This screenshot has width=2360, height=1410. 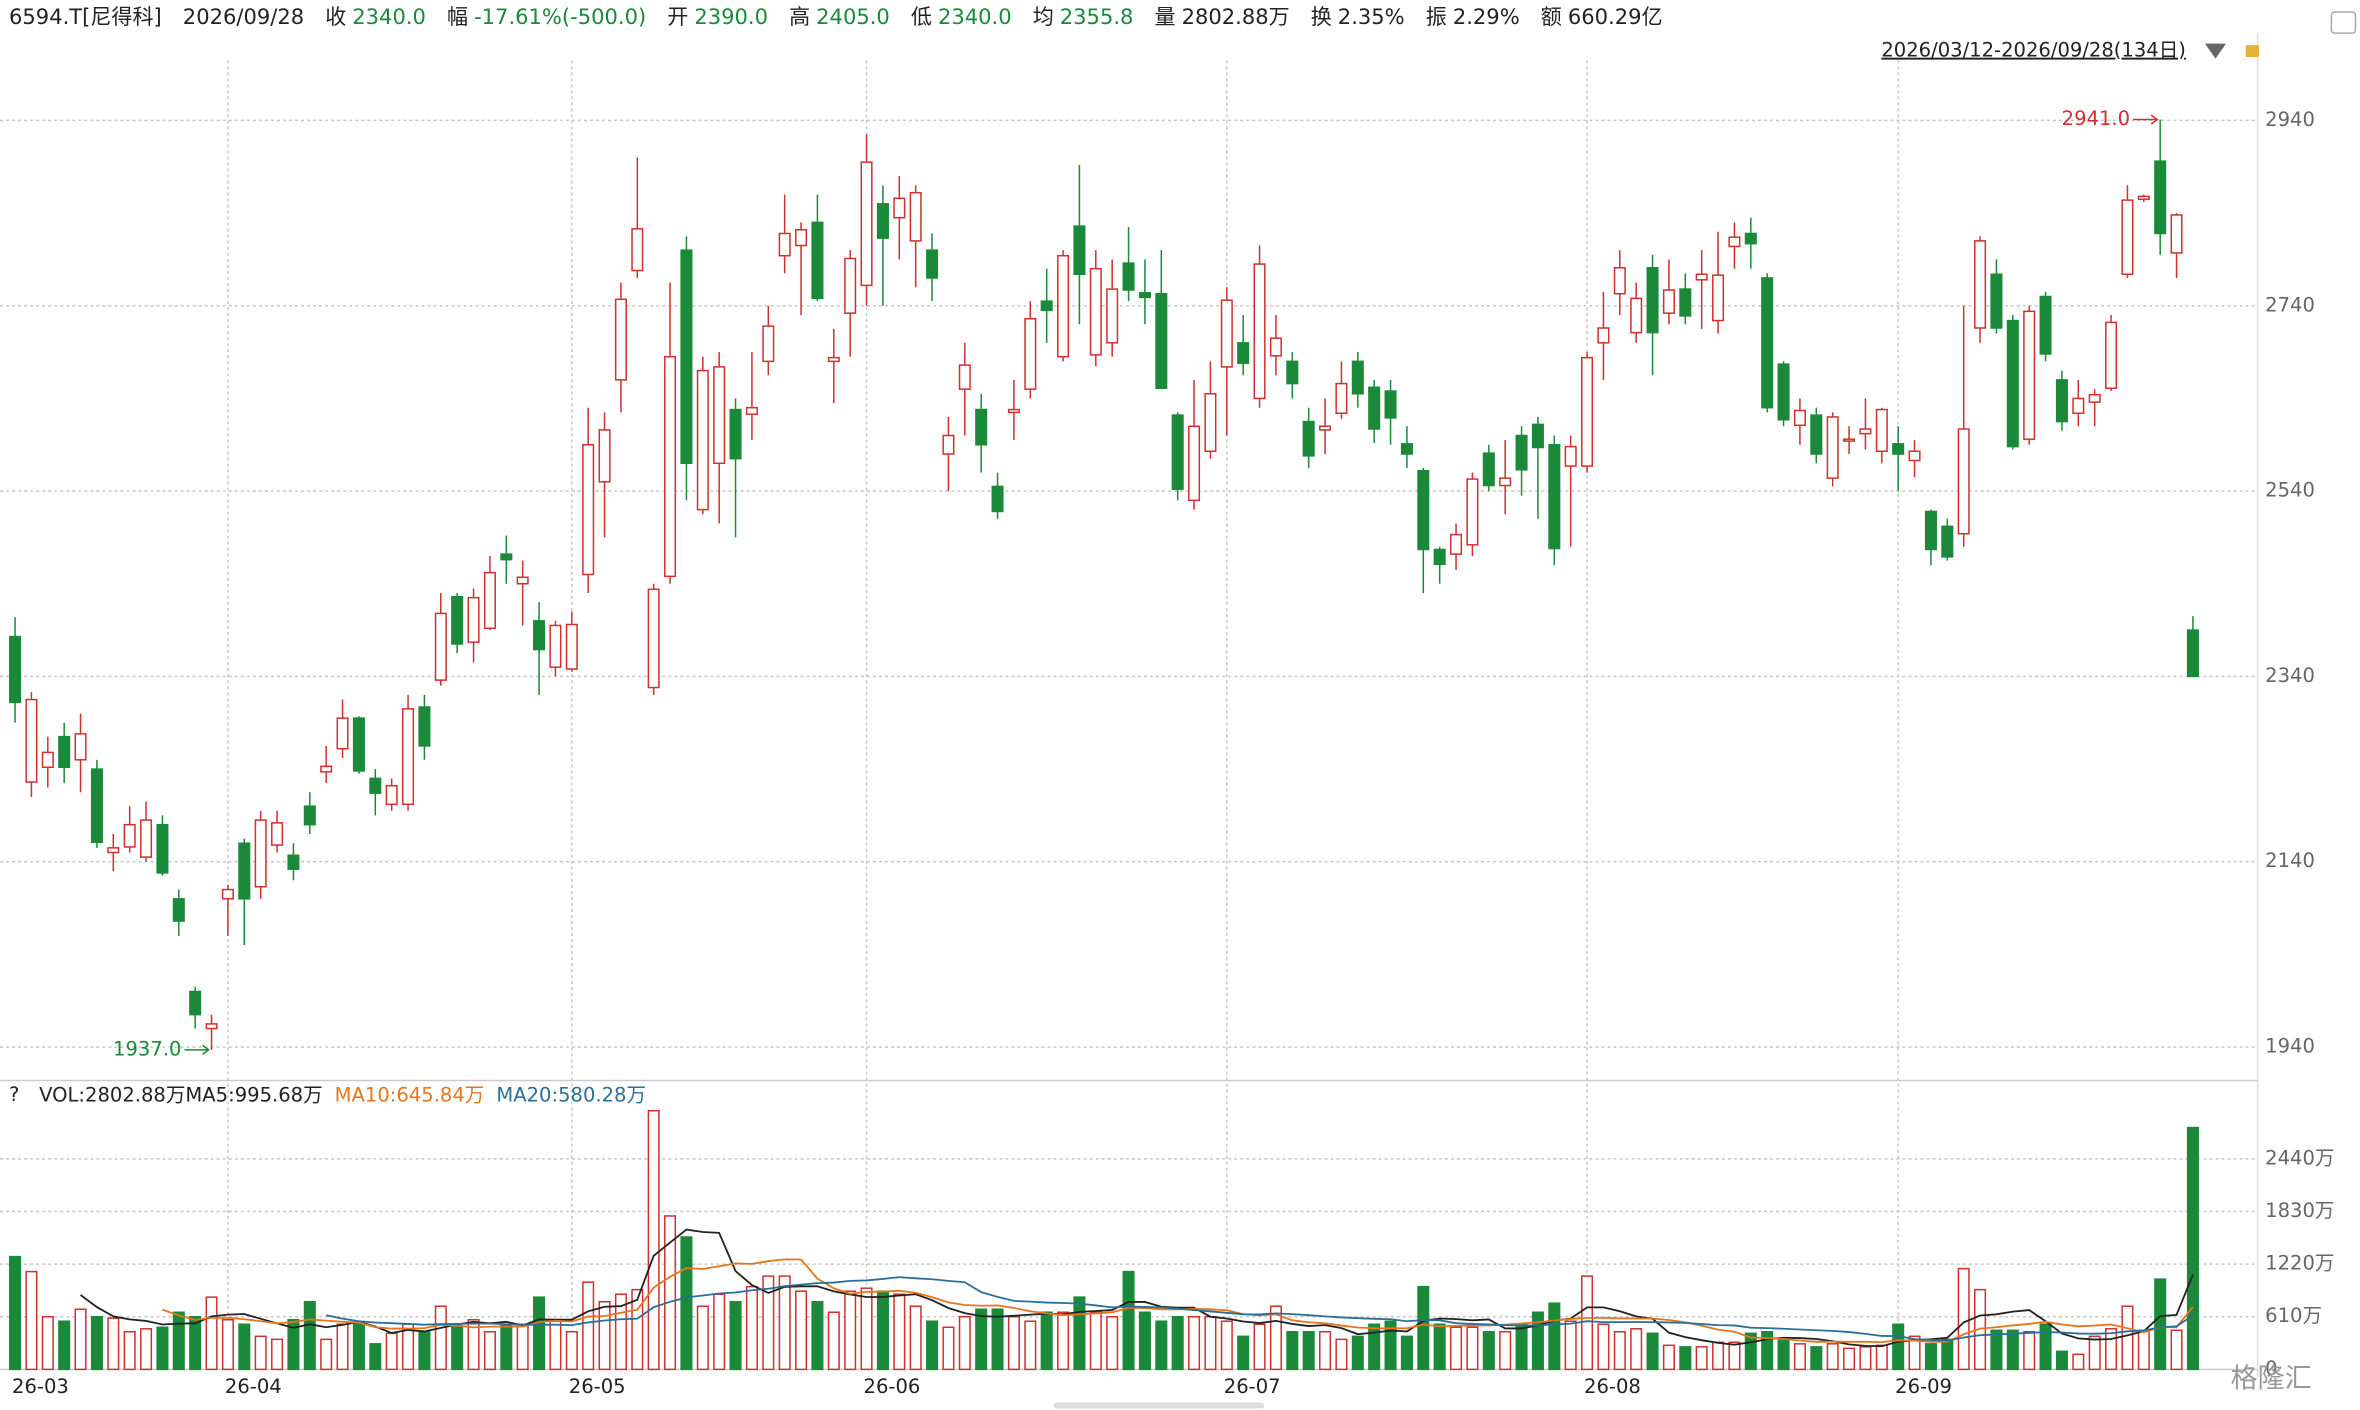 I want to click on scrollbar, so click(x=1159, y=1405).